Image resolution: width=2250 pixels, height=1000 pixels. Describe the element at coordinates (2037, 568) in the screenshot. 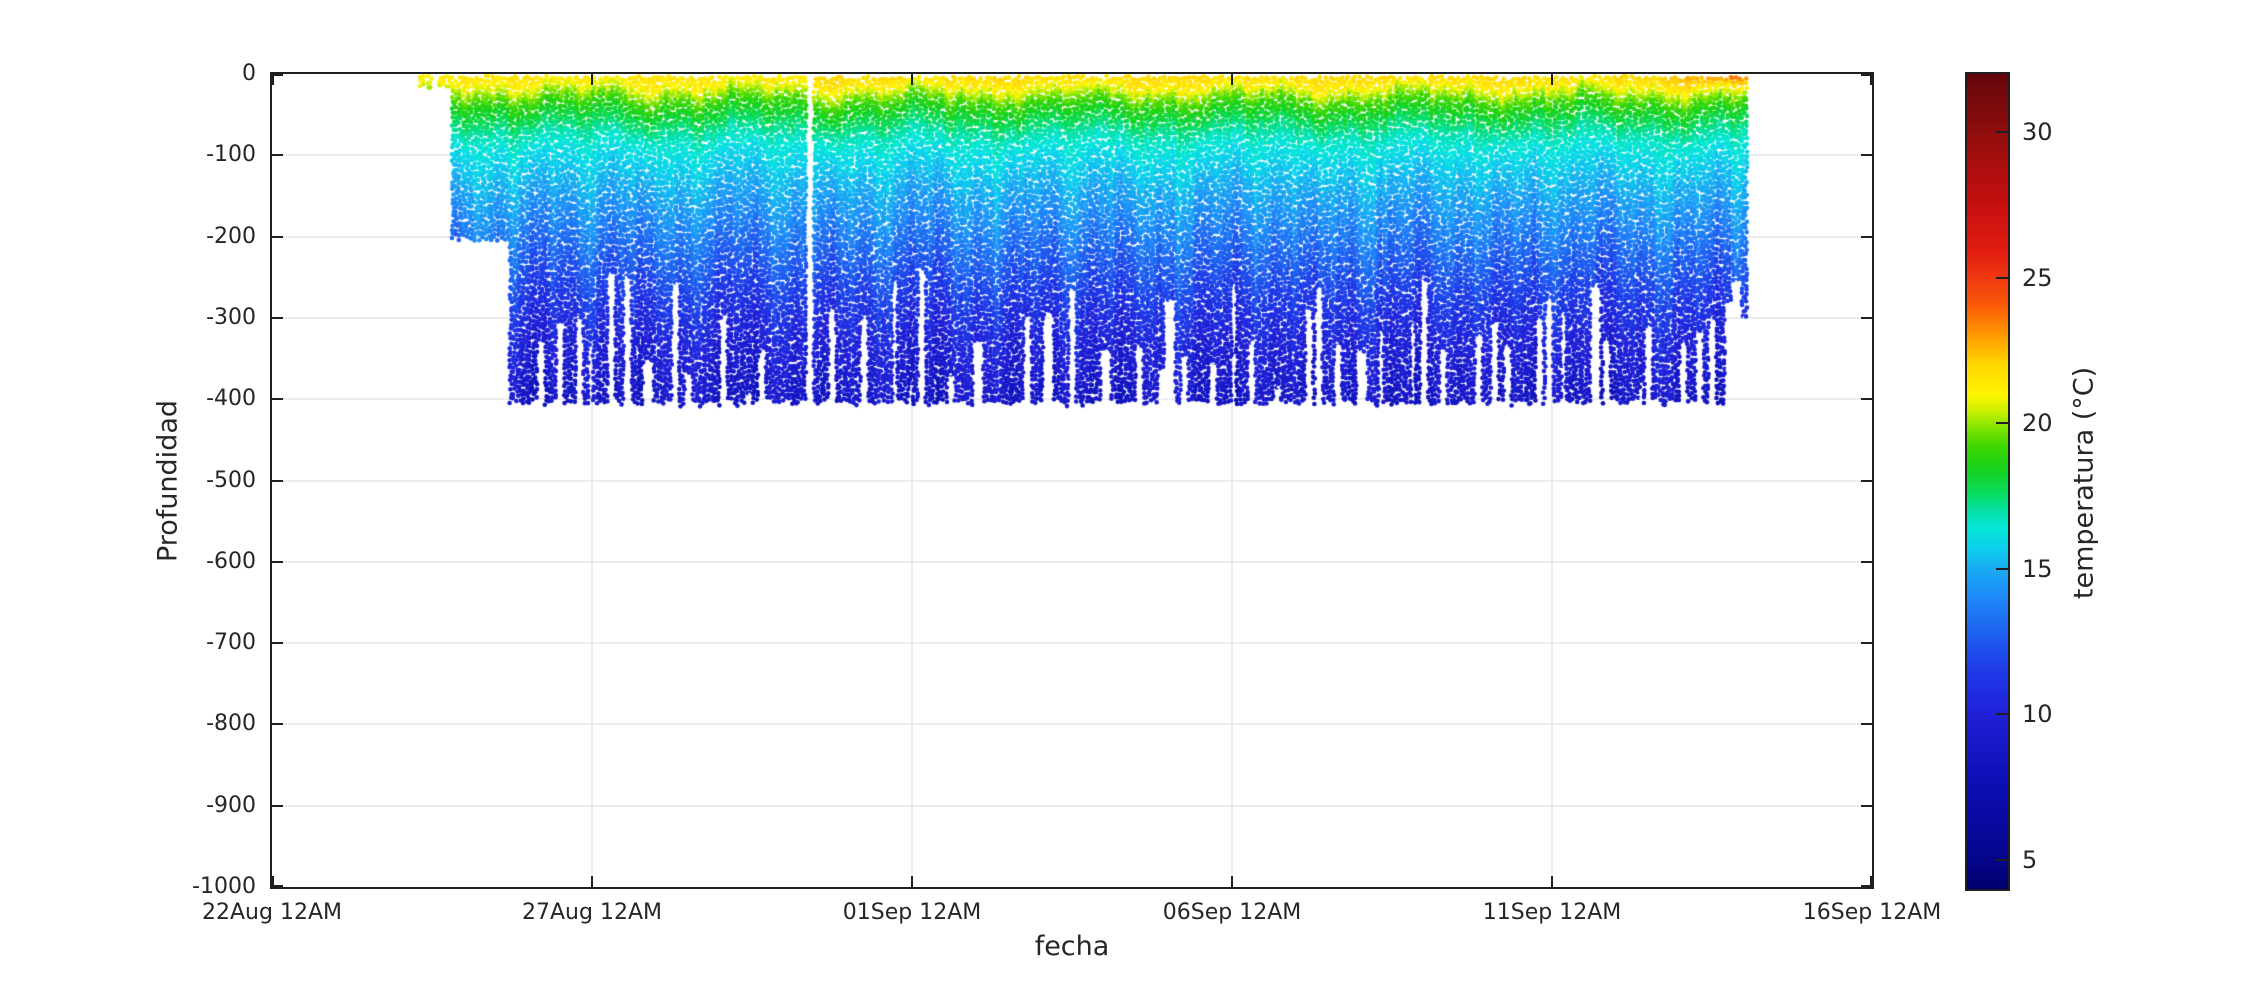

I see `colorbar-tick-label: 15` at that location.